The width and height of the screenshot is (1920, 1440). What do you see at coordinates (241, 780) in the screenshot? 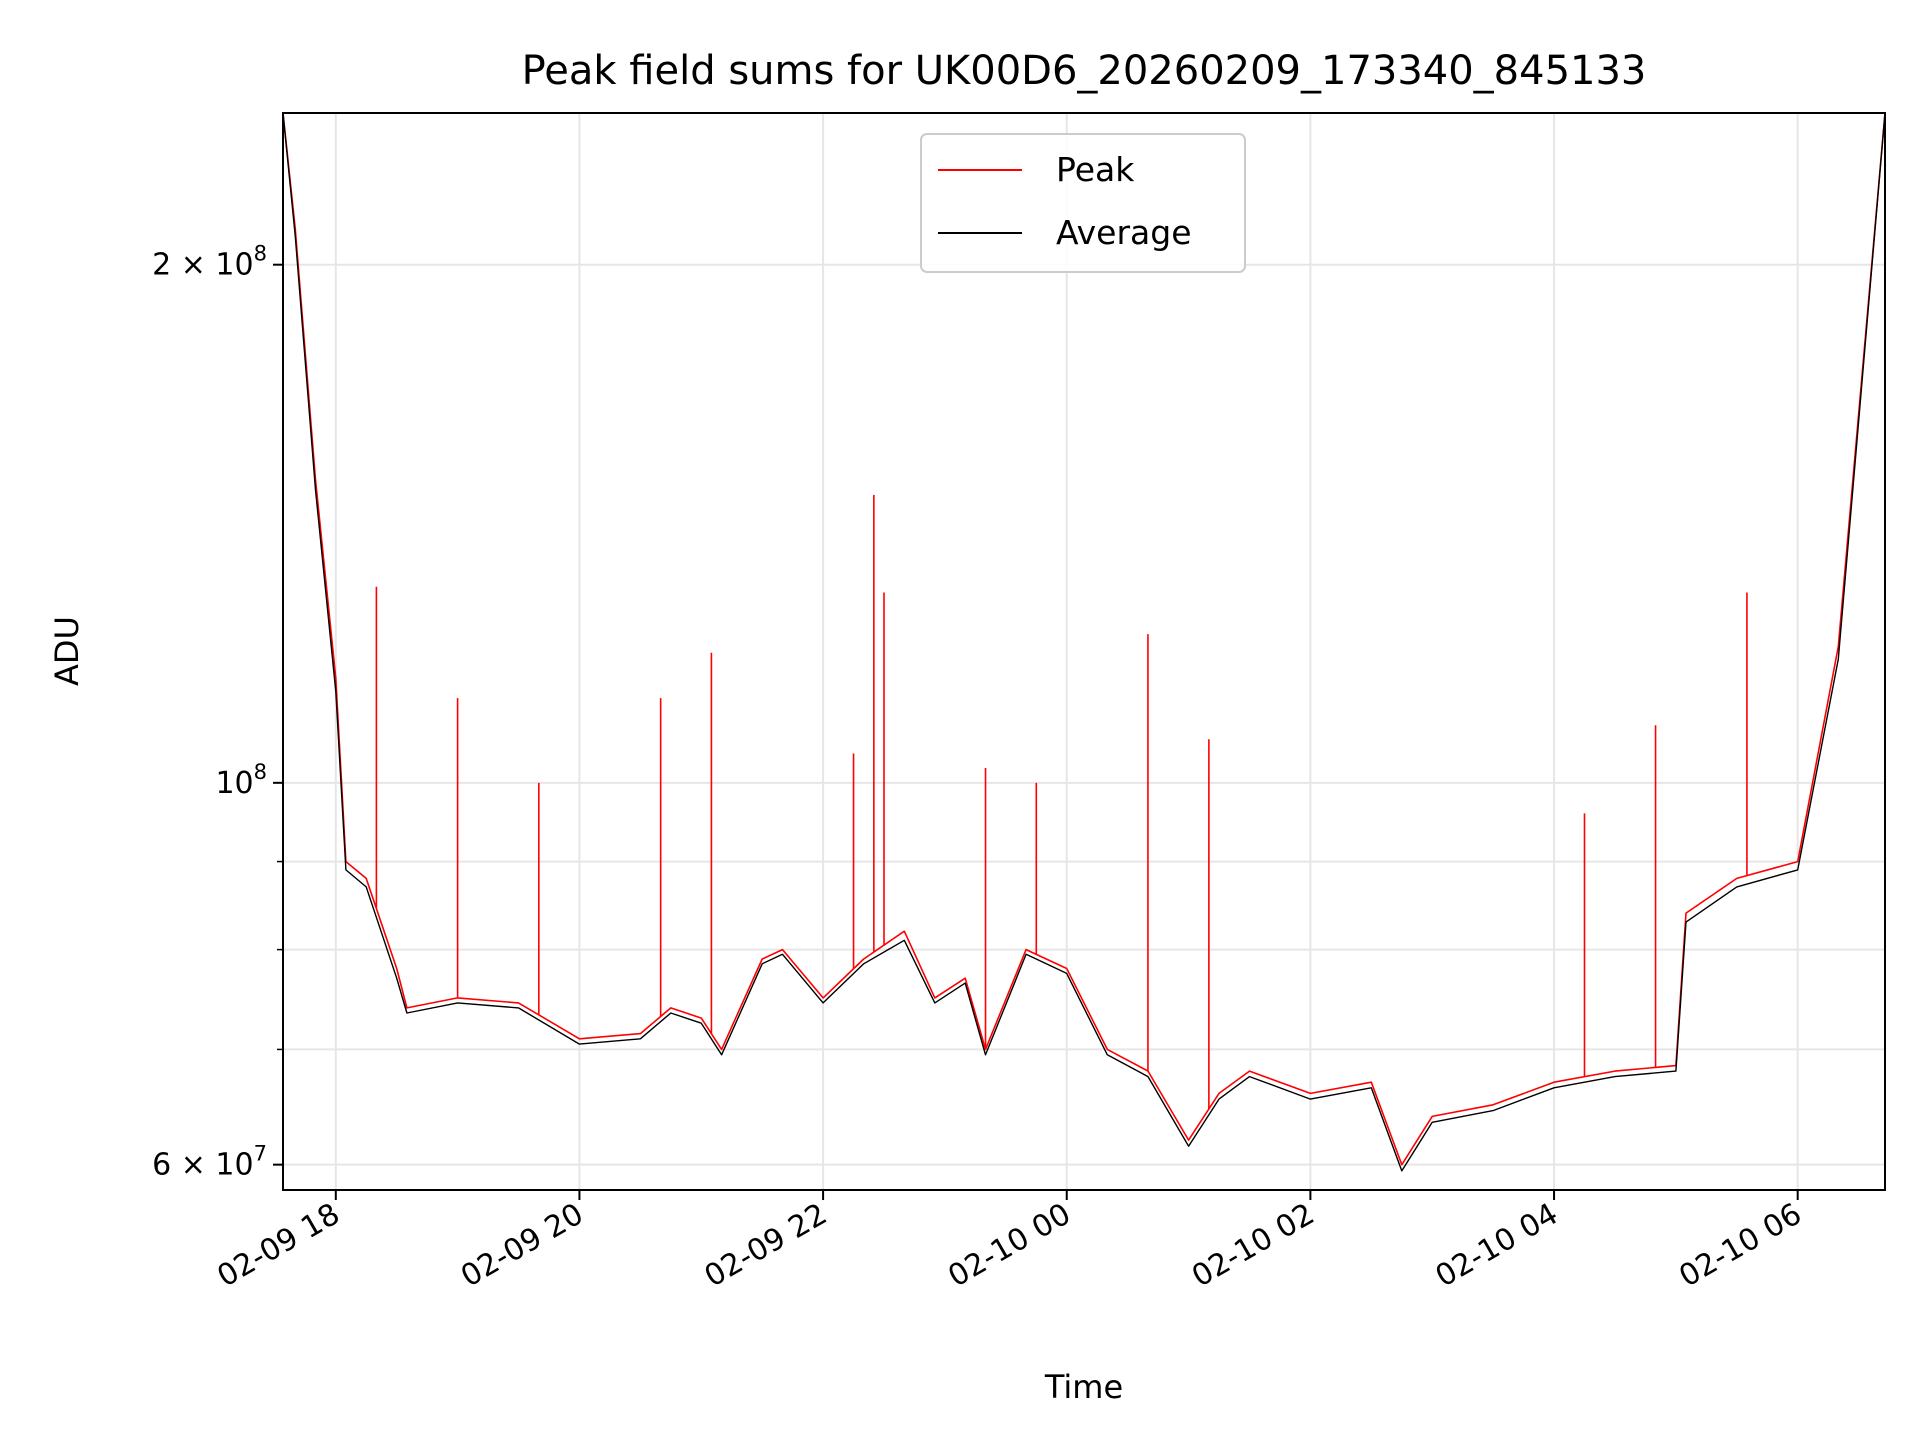
I see `y-tick-label: 108` at bounding box center [241, 780].